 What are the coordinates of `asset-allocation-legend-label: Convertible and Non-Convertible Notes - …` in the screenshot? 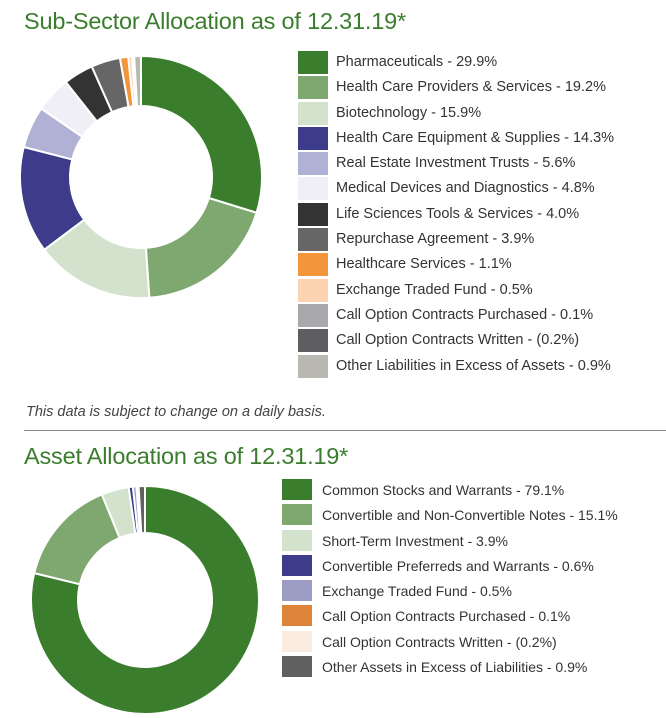 It's located at (470, 515).